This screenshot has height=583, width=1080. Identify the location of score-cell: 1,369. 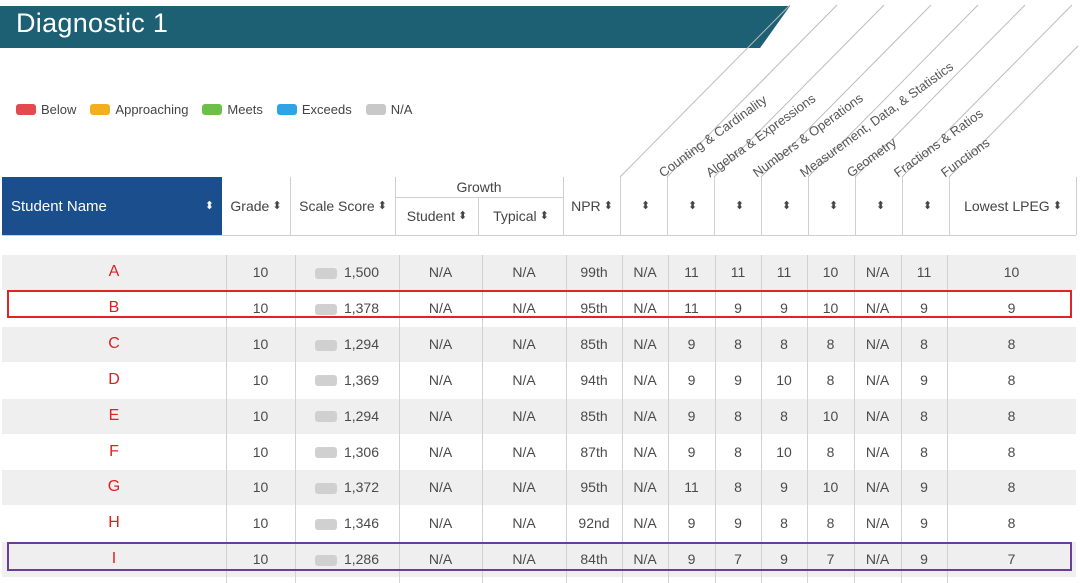
(347, 380).